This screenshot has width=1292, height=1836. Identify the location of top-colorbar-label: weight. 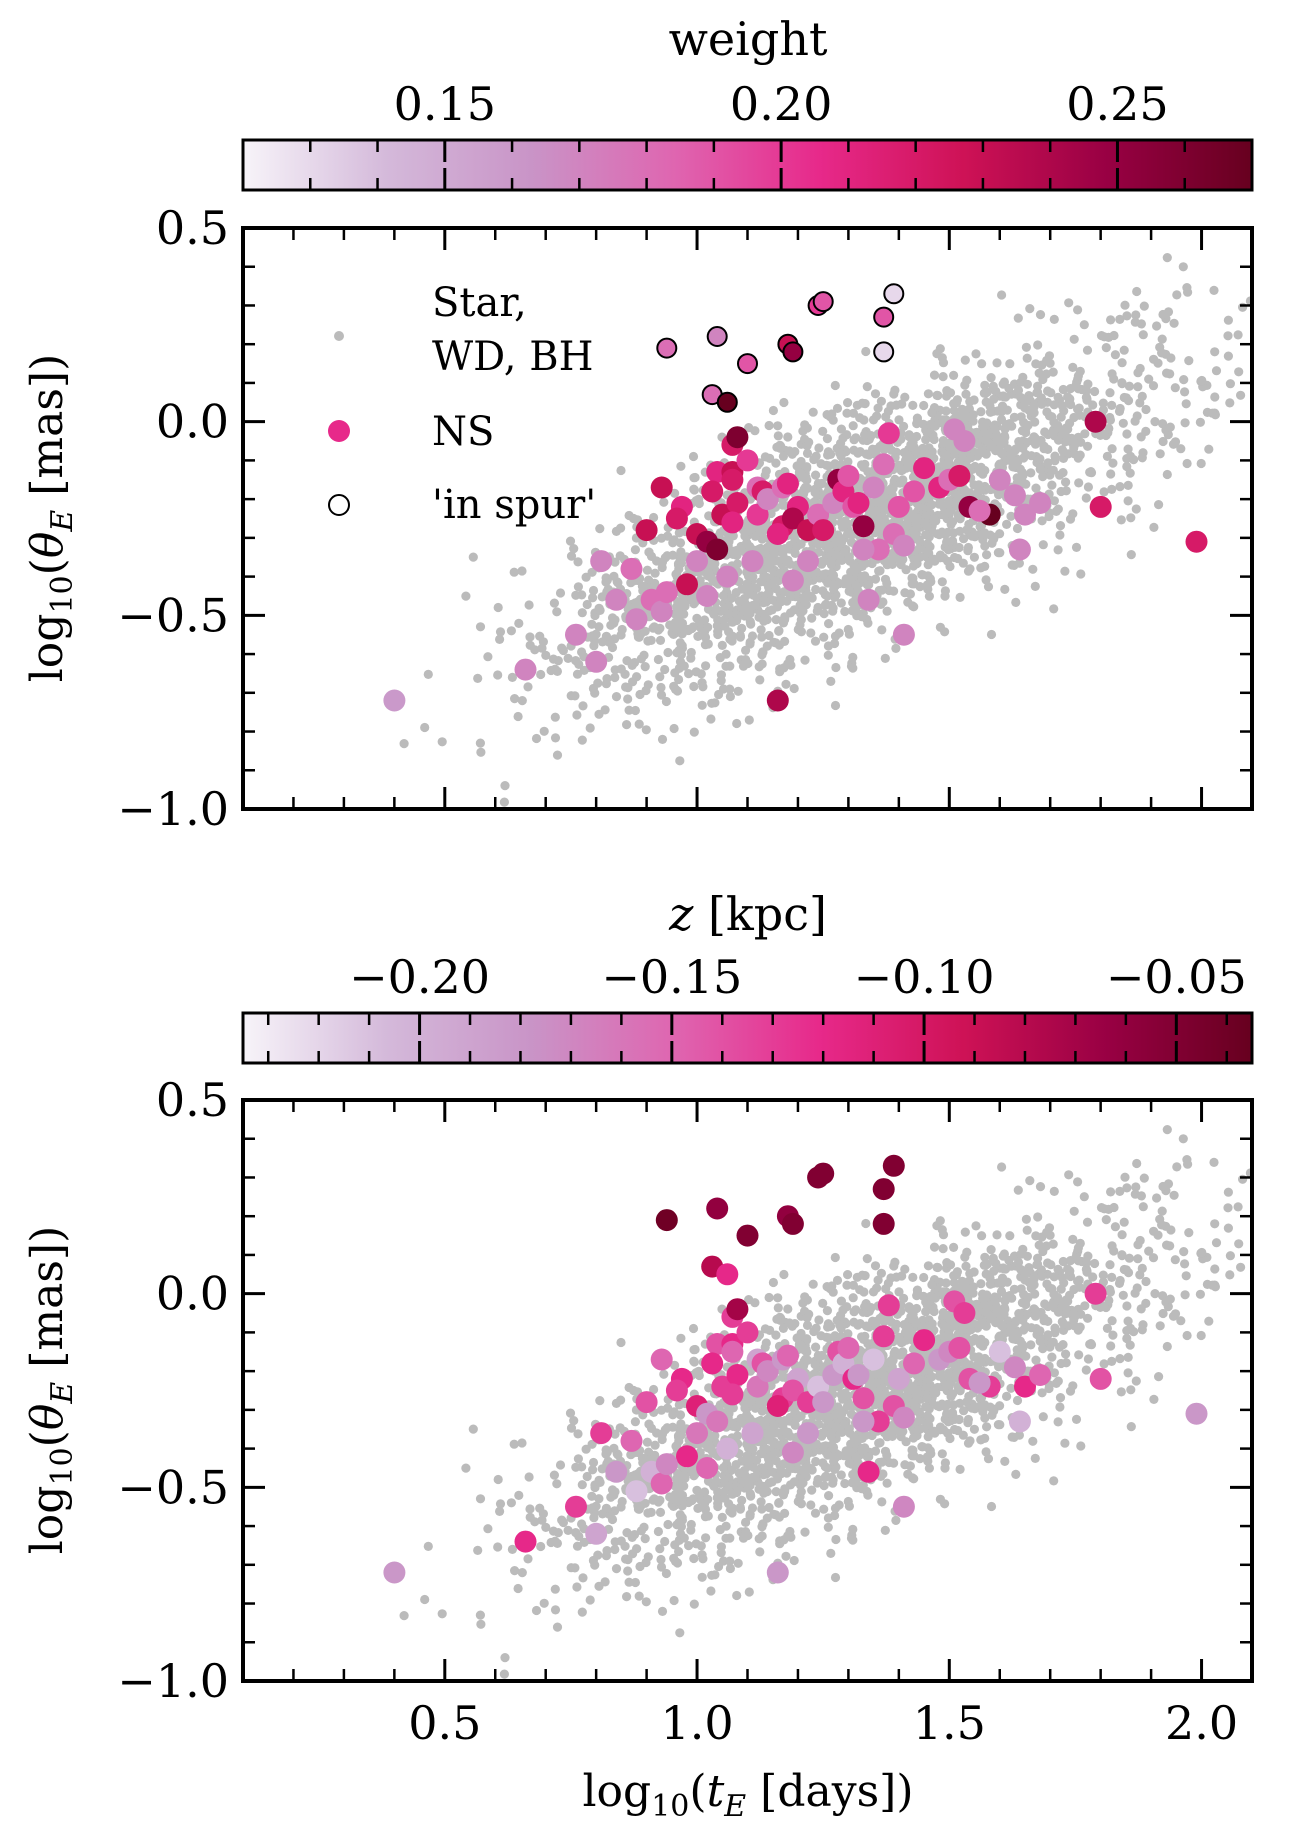
(748, 39).